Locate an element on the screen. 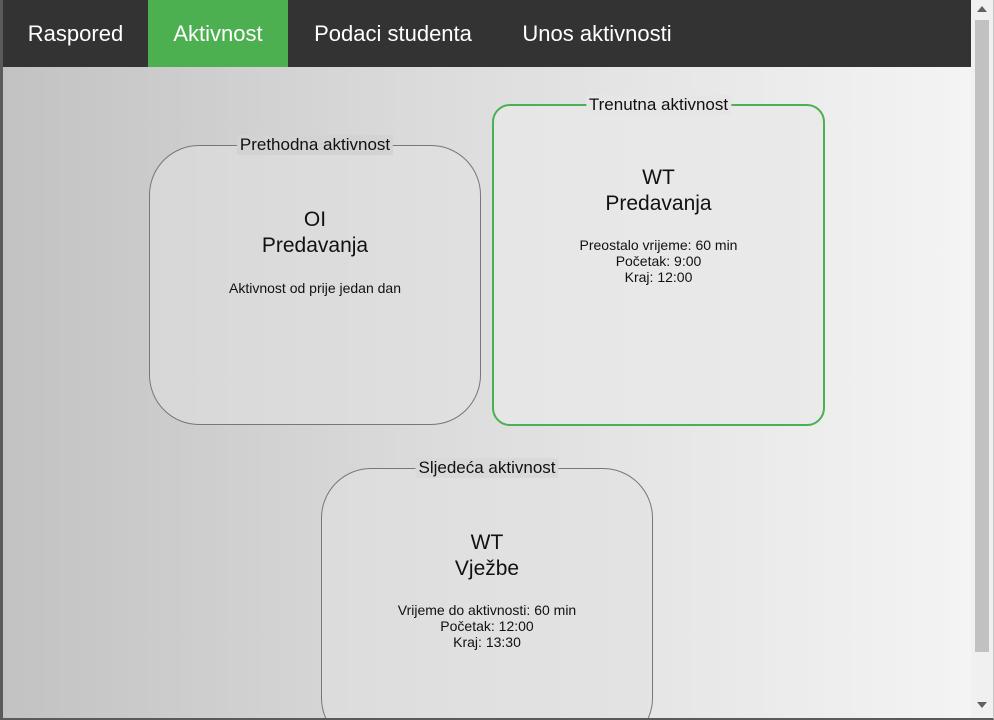  nav-item-raspored: Raspored is located at coordinates (75, 33).